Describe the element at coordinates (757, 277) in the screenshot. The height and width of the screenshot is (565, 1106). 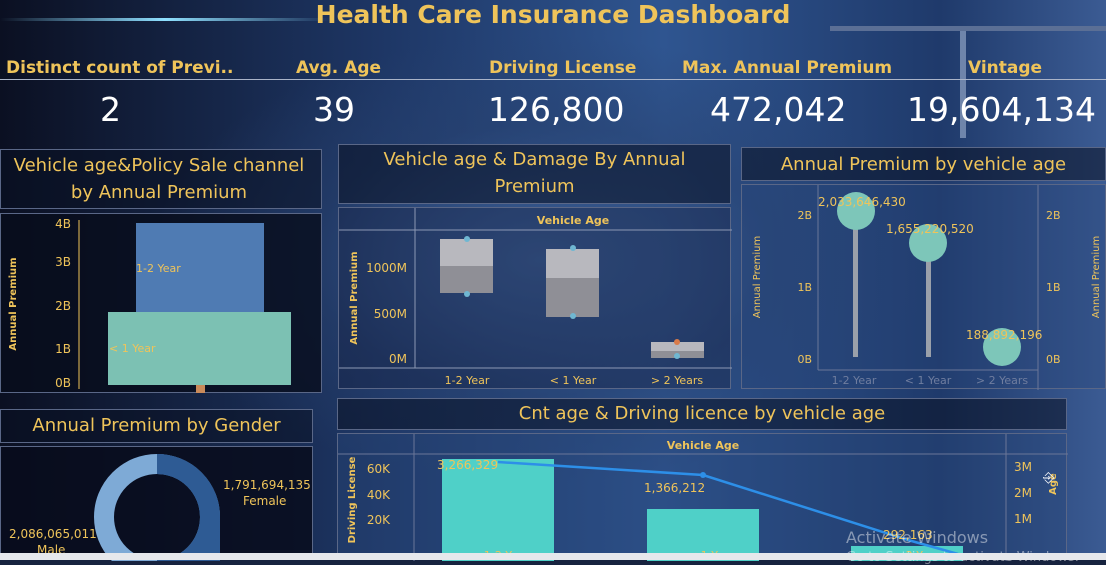
I see `panel3-ylabel: Annual Premium` at that location.